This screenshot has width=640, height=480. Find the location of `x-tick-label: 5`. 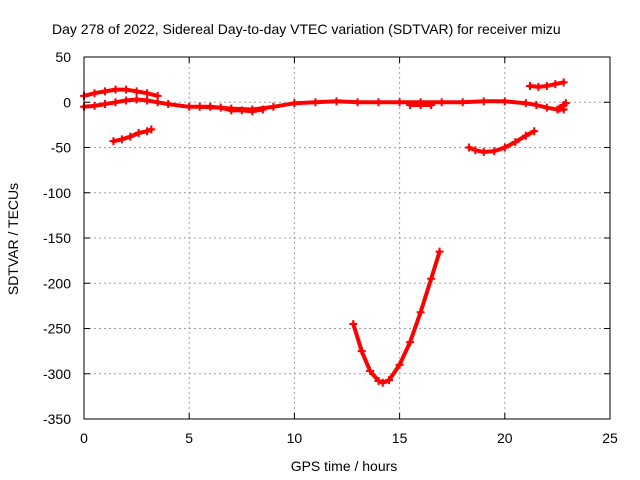

x-tick-label: 5 is located at coordinates (189, 438).